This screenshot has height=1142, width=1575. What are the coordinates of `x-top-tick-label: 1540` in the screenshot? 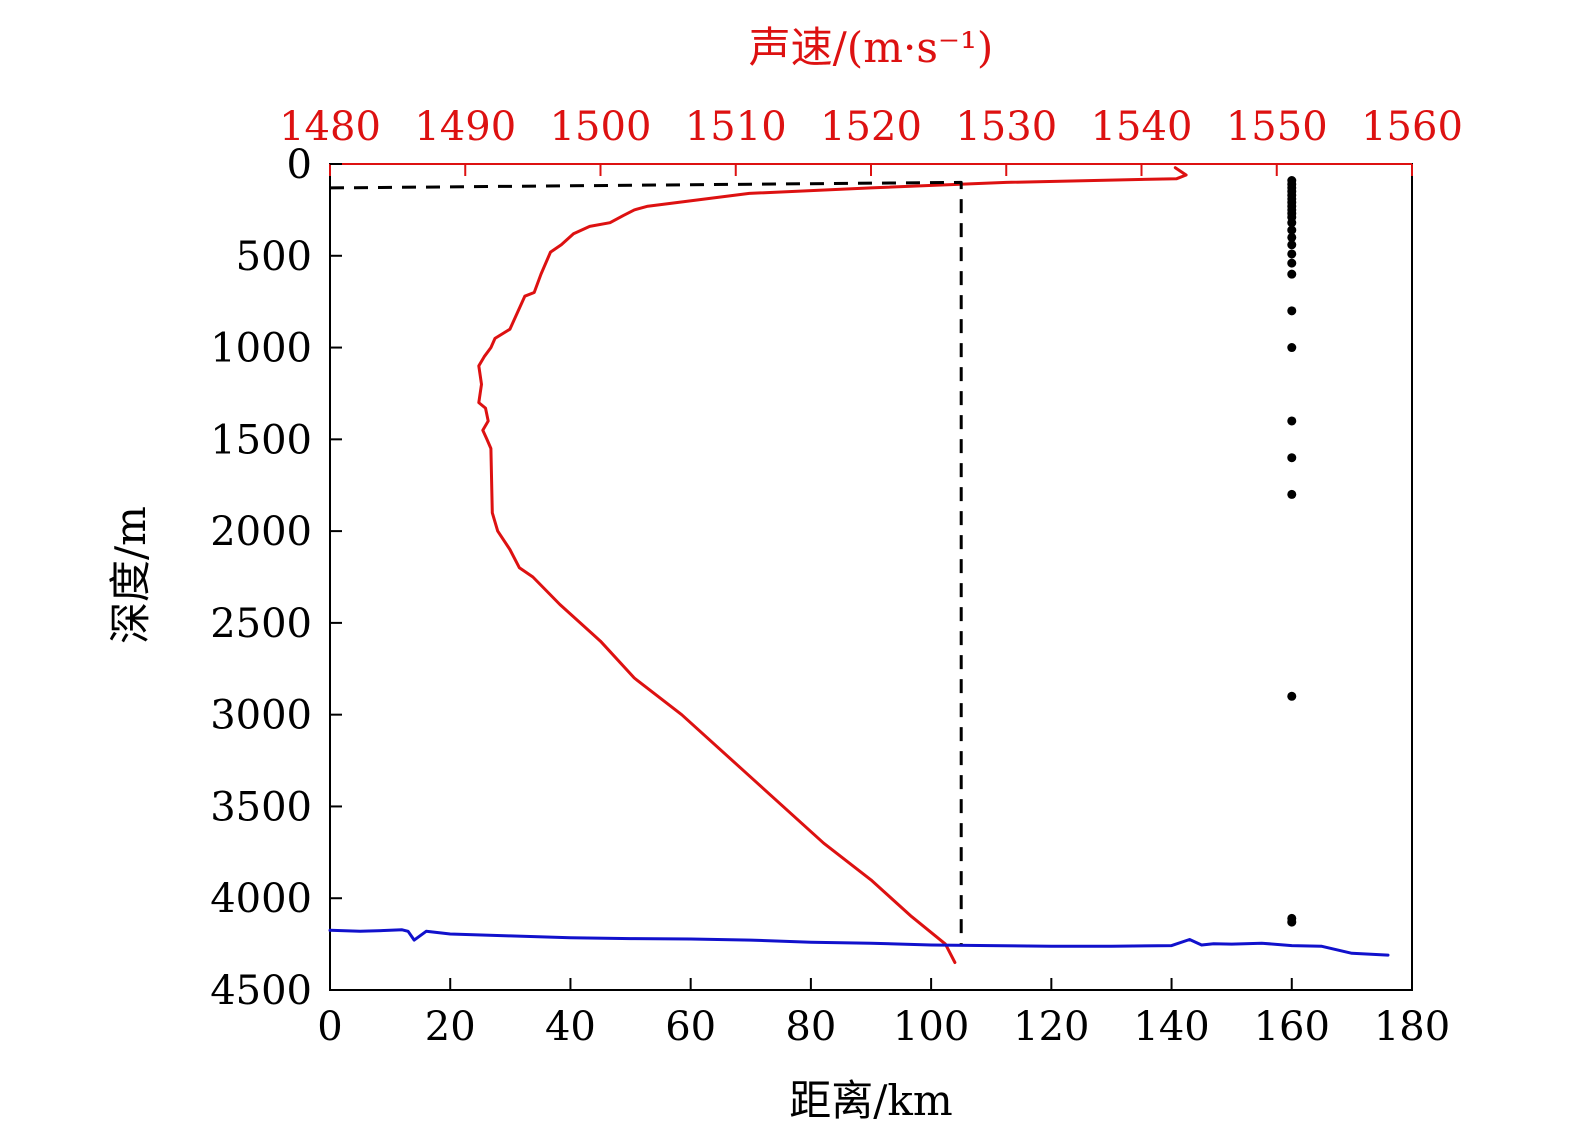 It's located at (1142, 127).